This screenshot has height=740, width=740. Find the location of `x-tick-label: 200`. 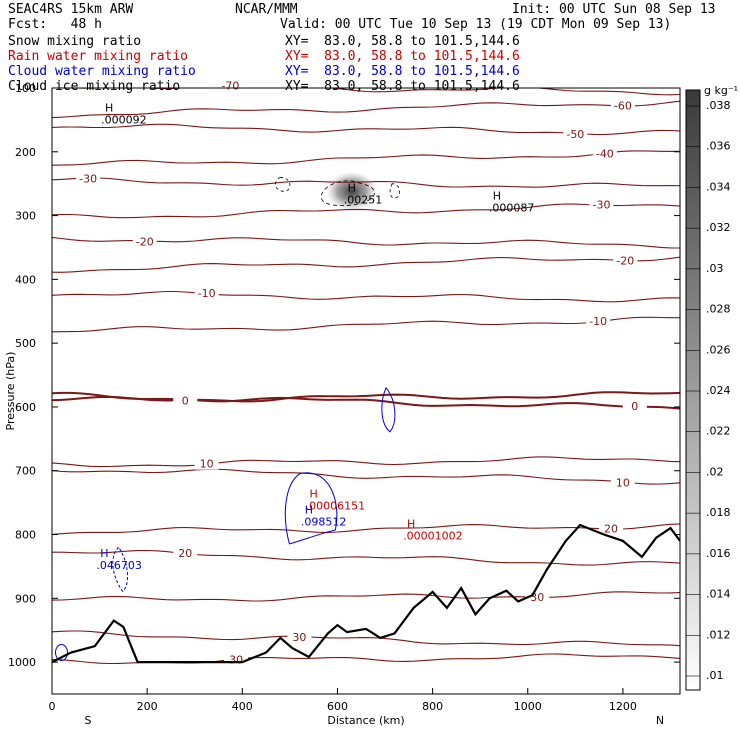

x-tick-label: 200 is located at coordinates (147, 706).